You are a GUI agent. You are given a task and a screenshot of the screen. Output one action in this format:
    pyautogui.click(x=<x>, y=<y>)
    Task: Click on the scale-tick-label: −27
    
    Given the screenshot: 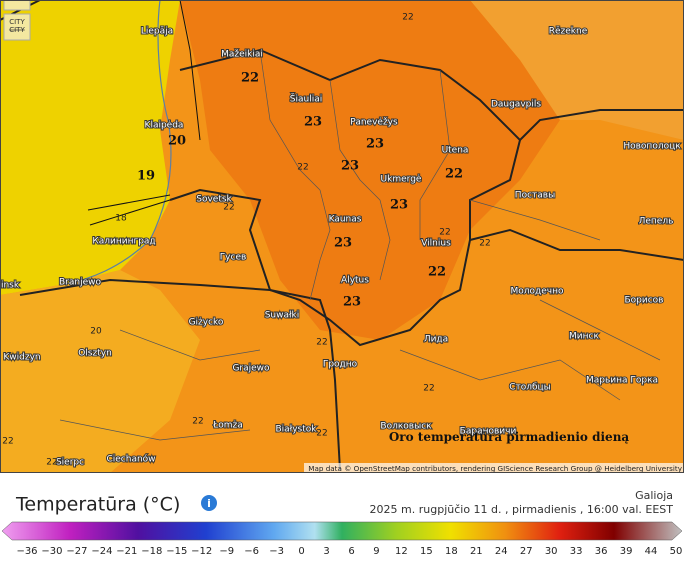 What is the action you would take?
    pyautogui.click(x=76, y=551)
    